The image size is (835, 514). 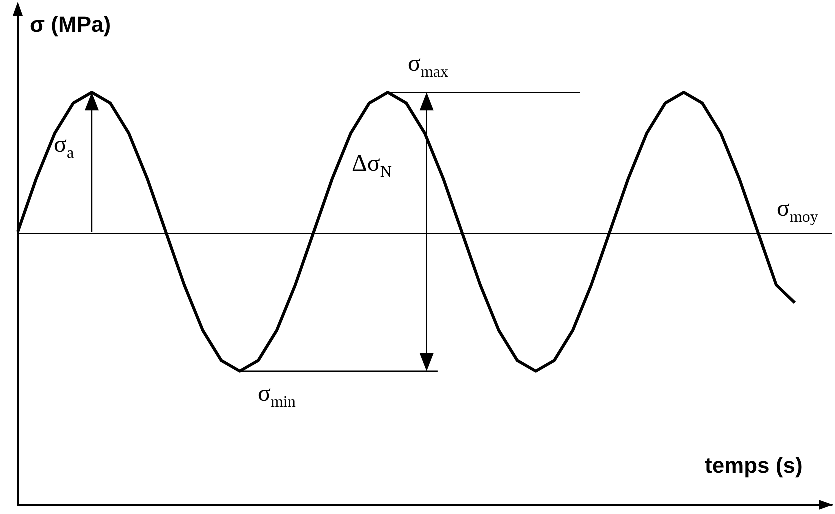 What do you see at coordinates (797, 211) in the screenshot?
I see `ref-line-label: σ$_{moy}$` at bounding box center [797, 211].